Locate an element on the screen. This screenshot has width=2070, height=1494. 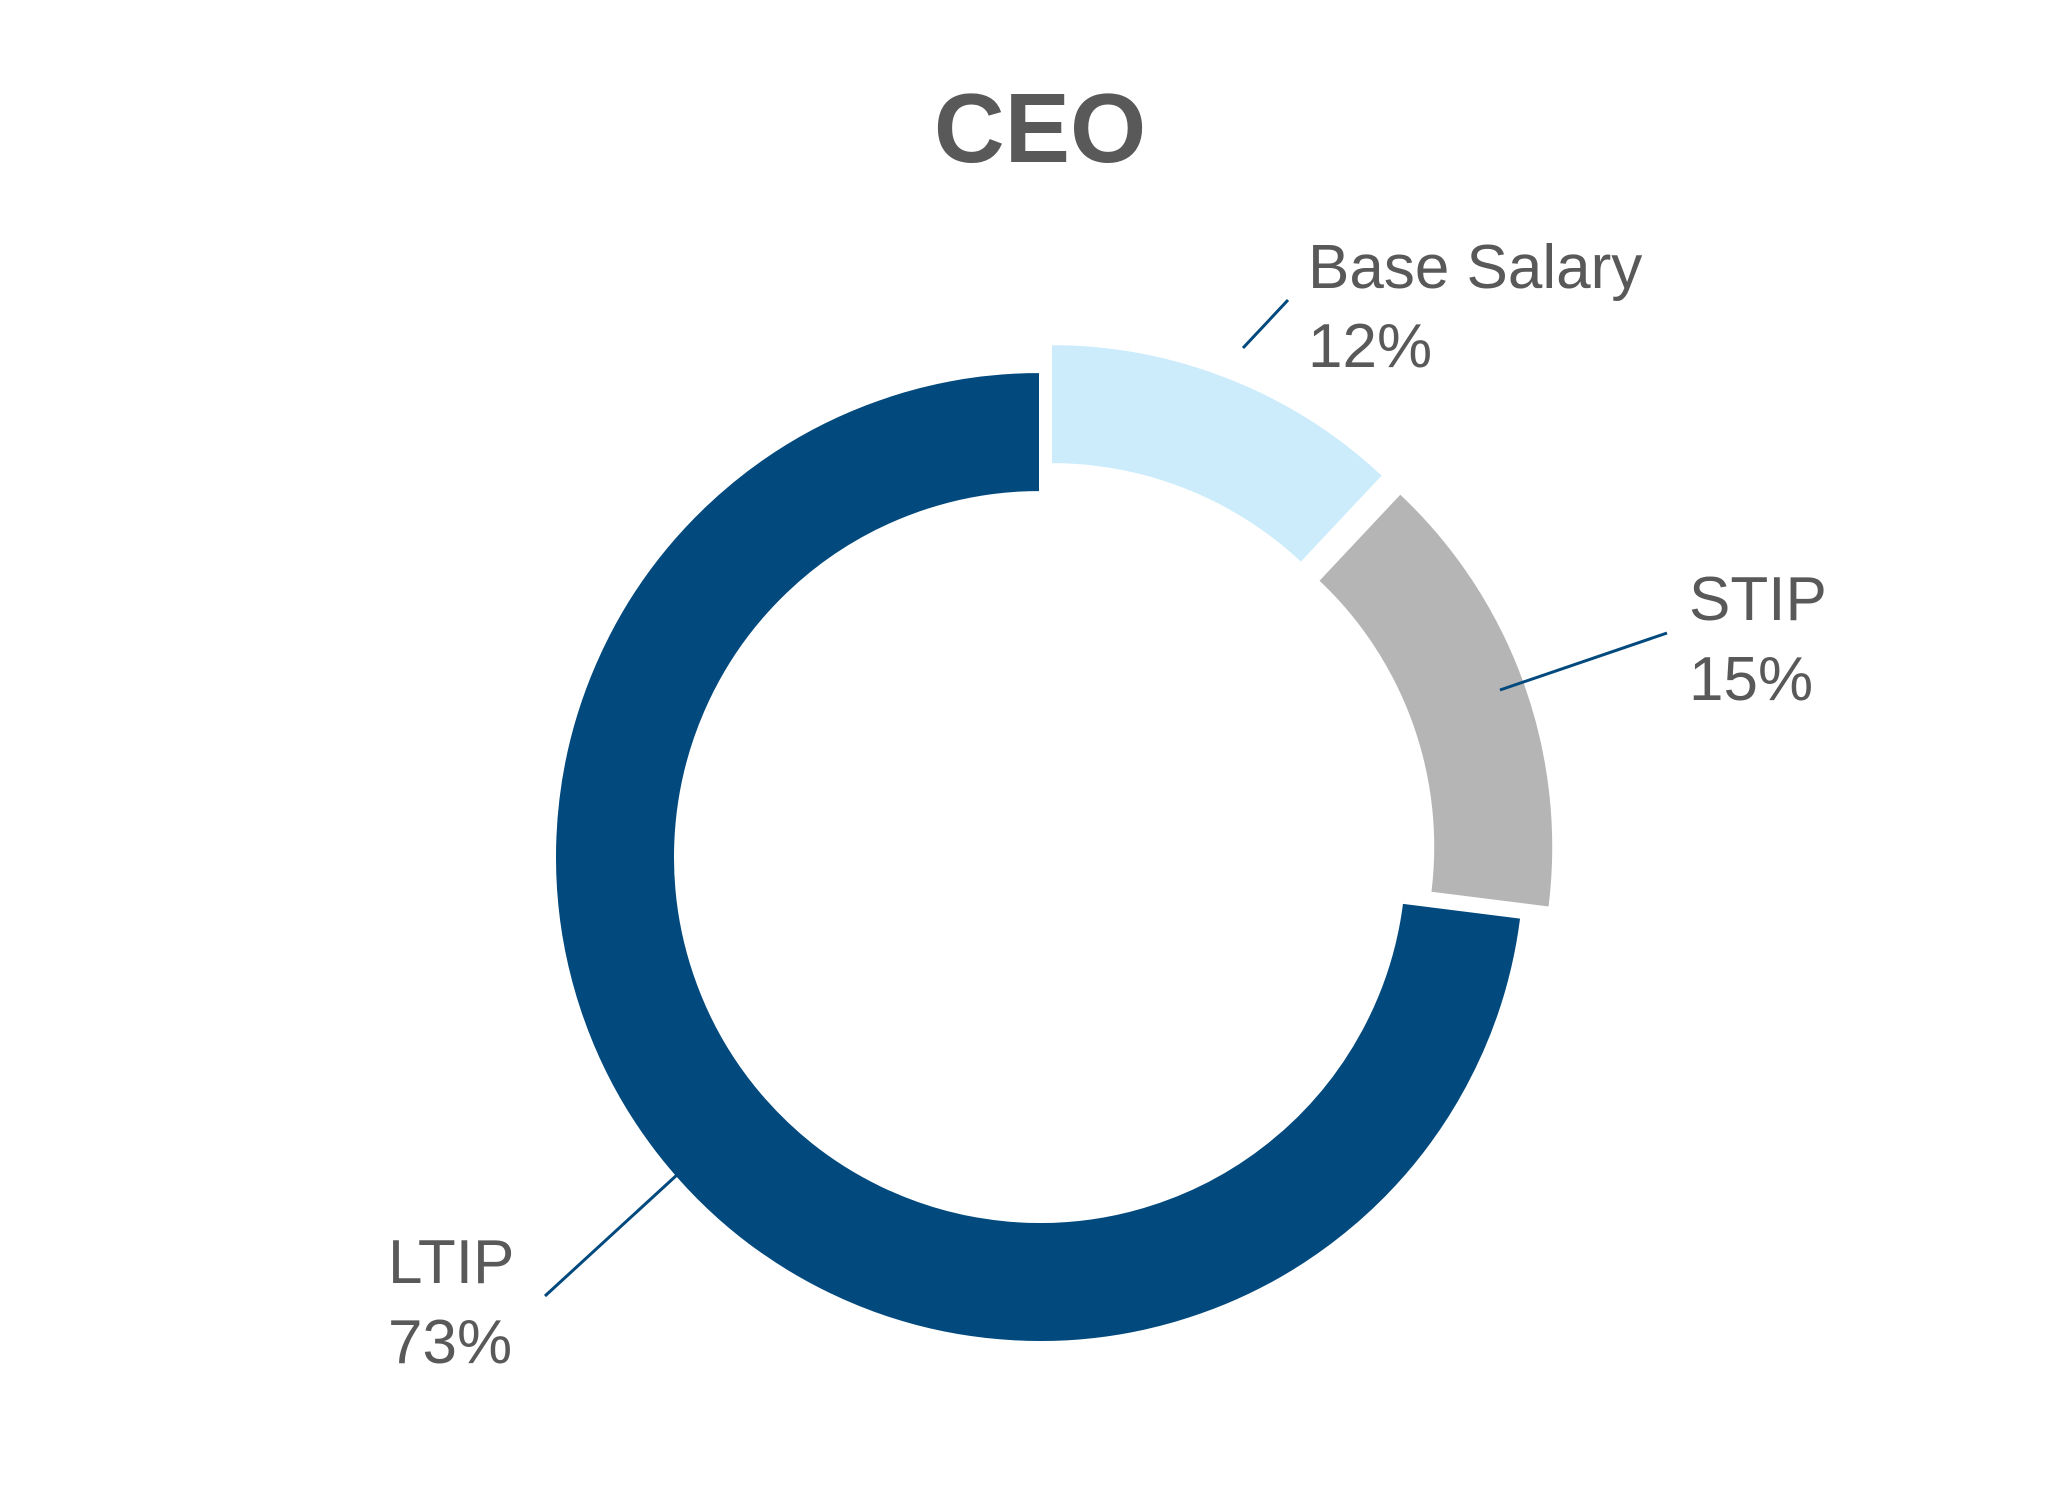
slice-value-ltip: 73% is located at coordinates (450, 1342).